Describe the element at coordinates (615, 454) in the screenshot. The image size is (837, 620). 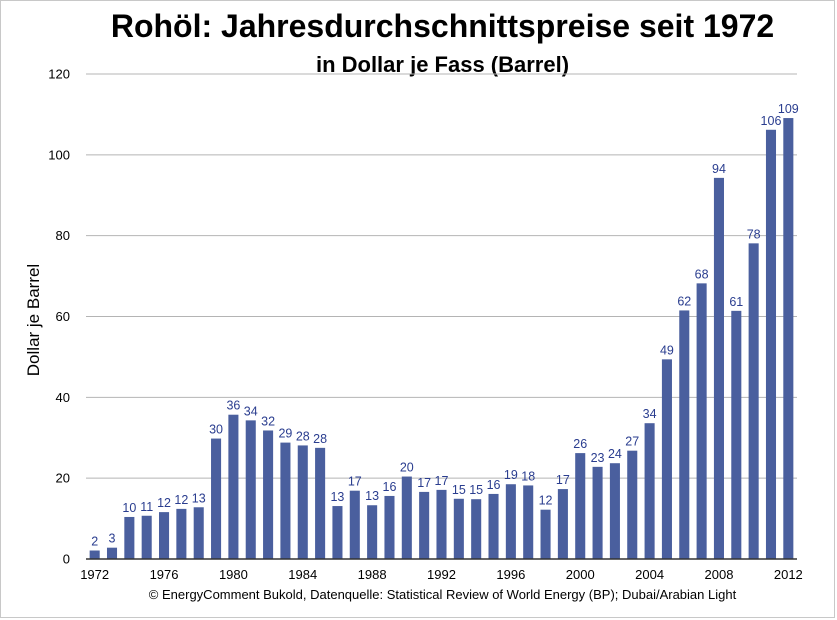
I see `data-label: 24` at that location.